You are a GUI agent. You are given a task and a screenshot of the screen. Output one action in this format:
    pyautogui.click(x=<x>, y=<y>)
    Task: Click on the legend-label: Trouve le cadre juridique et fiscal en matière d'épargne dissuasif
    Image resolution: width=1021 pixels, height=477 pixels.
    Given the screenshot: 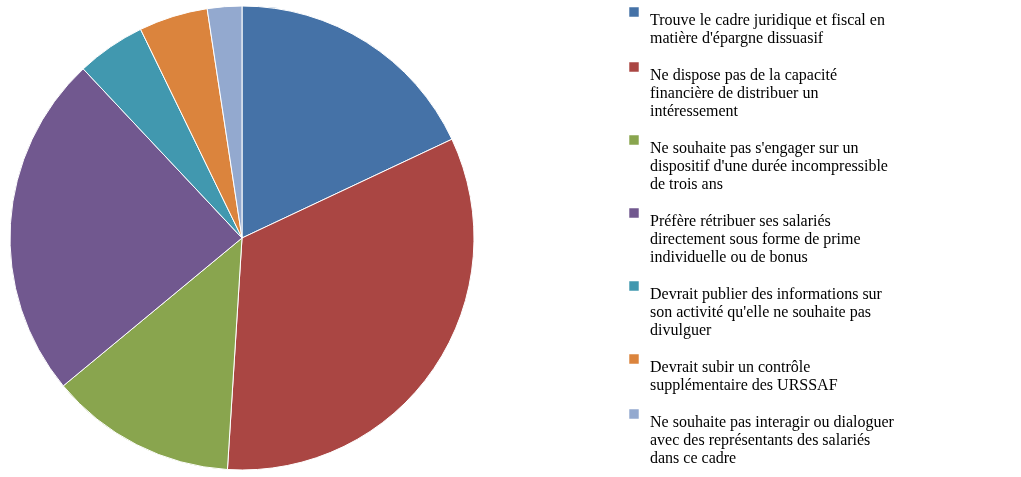 What is the action you would take?
    pyautogui.click(x=767, y=29)
    